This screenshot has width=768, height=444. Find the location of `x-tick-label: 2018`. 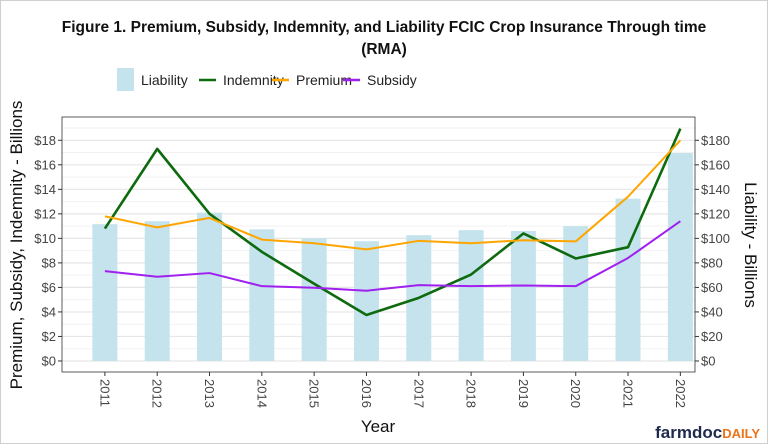

x-tick-label: 2018 is located at coordinates (471, 393).